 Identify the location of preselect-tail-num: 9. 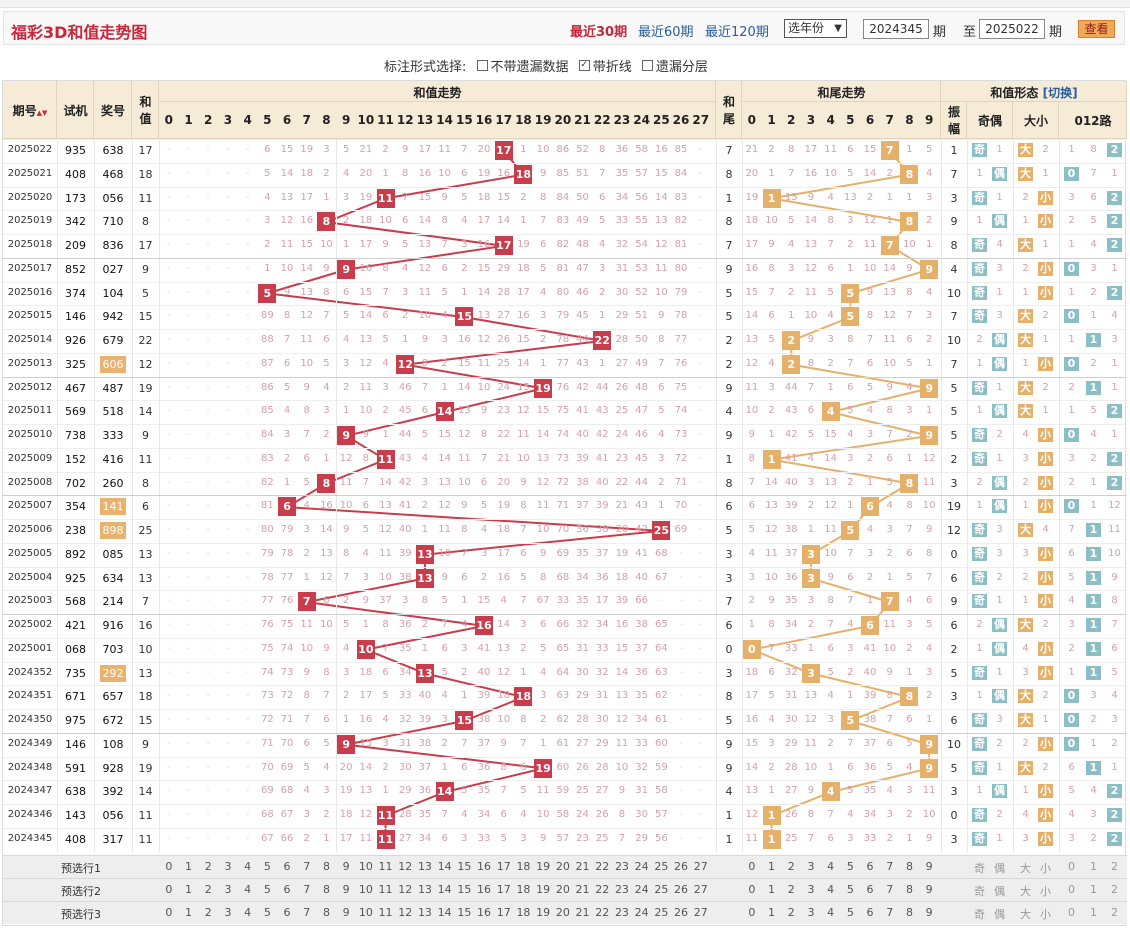
(929, 866).